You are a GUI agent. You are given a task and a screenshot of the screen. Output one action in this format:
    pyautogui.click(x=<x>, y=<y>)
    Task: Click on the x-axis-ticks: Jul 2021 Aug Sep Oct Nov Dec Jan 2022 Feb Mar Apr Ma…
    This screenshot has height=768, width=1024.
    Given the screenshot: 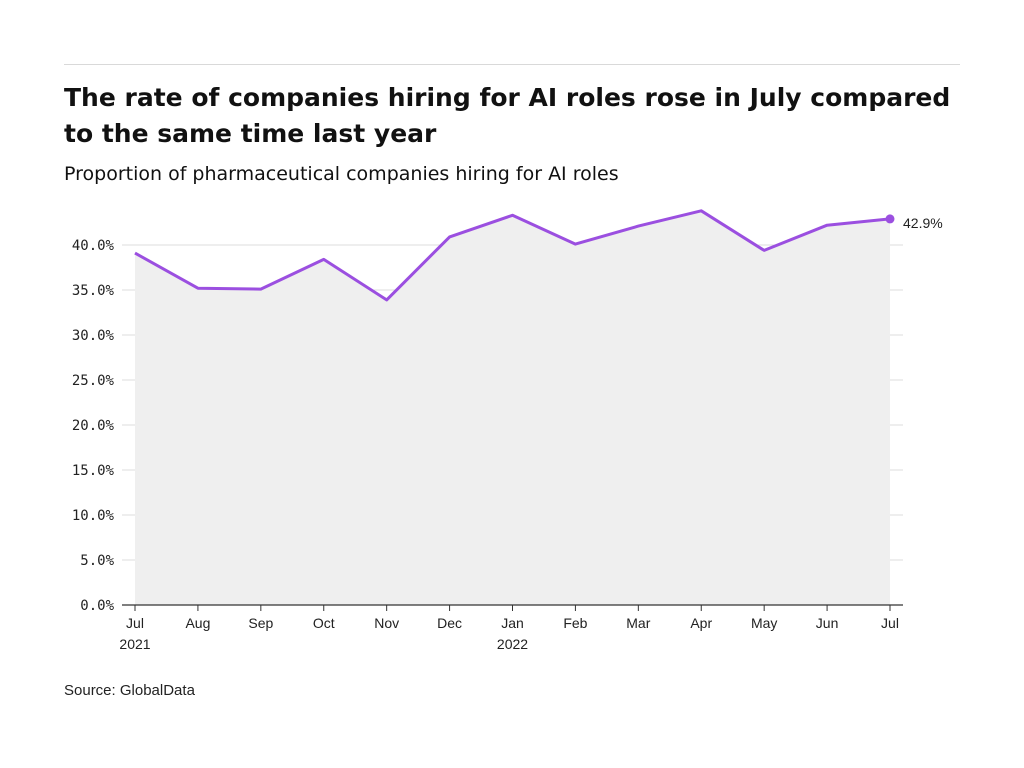 What is the action you would take?
    pyautogui.click(x=509, y=628)
    